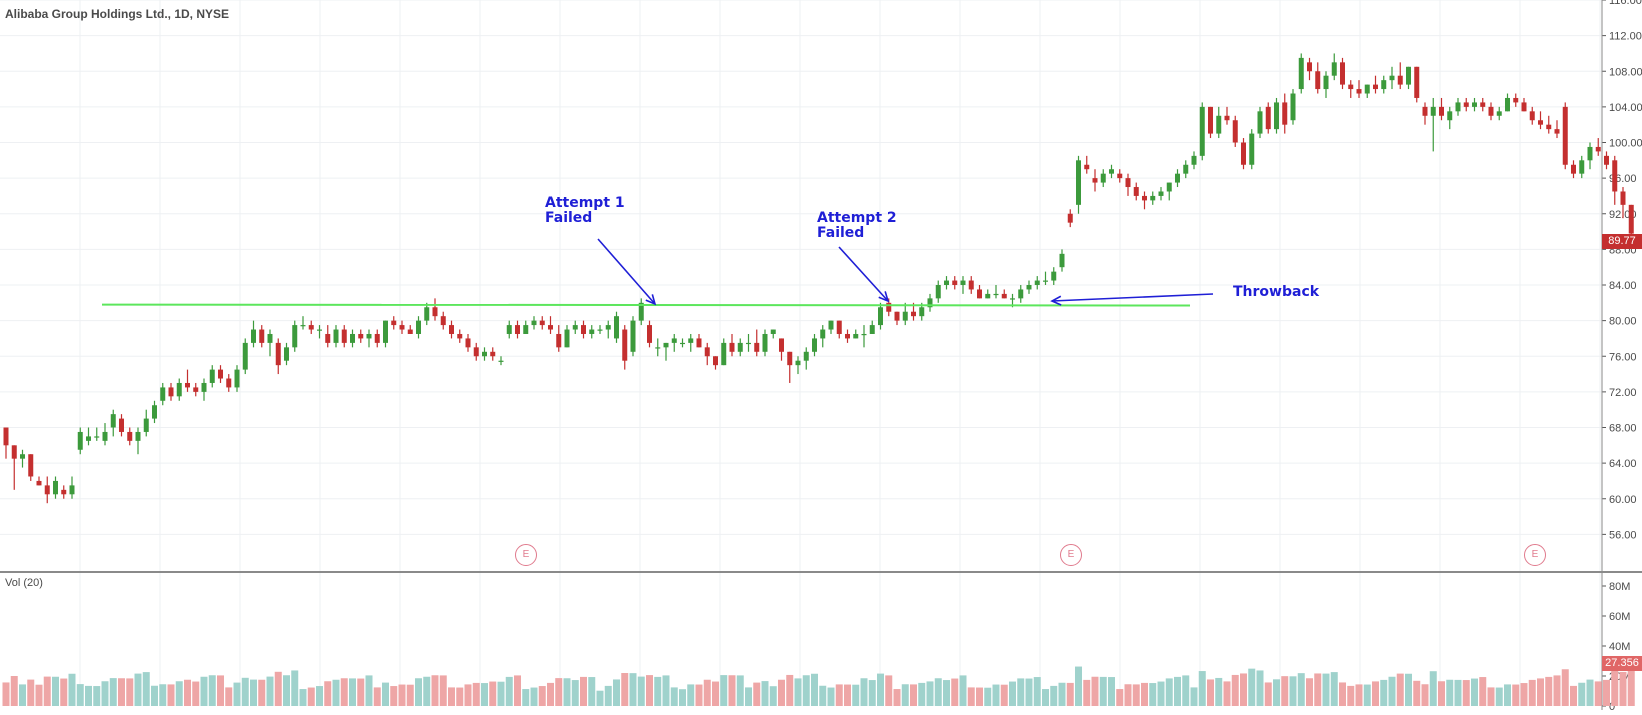 The width and height of the screenshot is (1642, 715). Describe the element at coordinates (1535, 555) in the screenshot. I see `earnings-marker-3: E` at that location.